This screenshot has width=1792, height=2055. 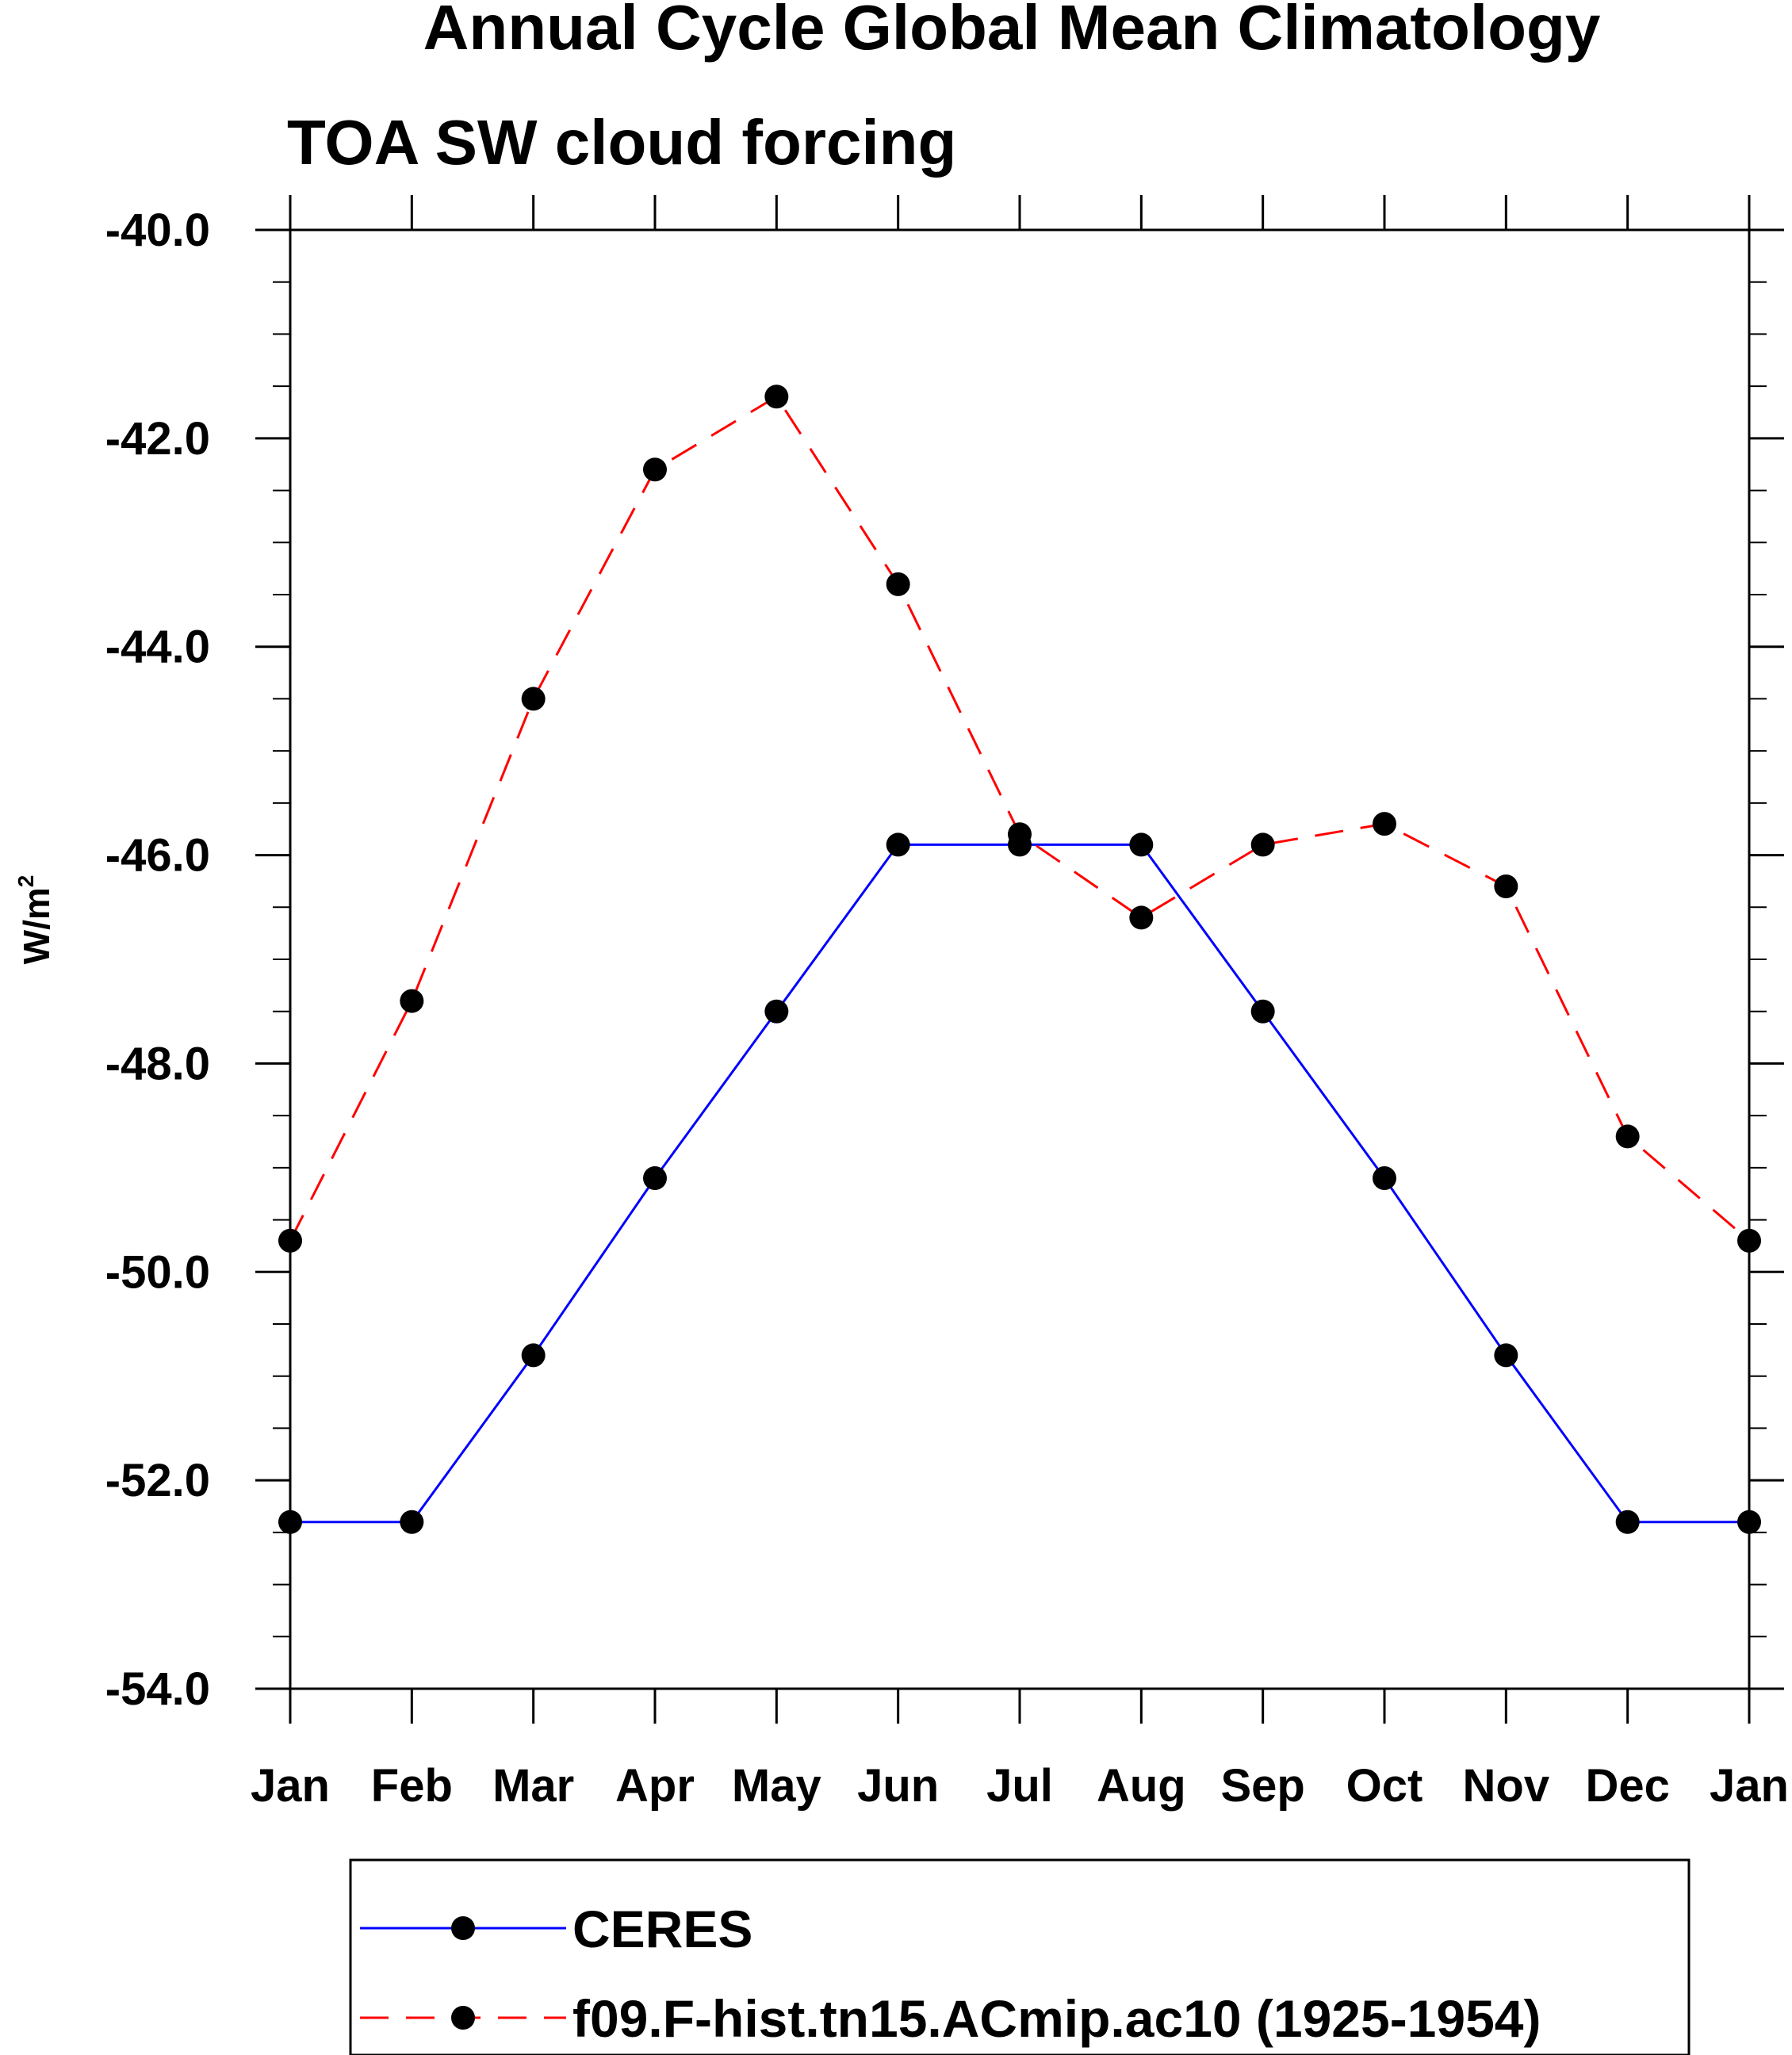 What do you see at coordinates (1056, 2018) in the screenshot?
I see `legend-label: f09.F-hist.tn15.ACmip.ac10 (1925-1954)` at bounding box center [1056, 2018].